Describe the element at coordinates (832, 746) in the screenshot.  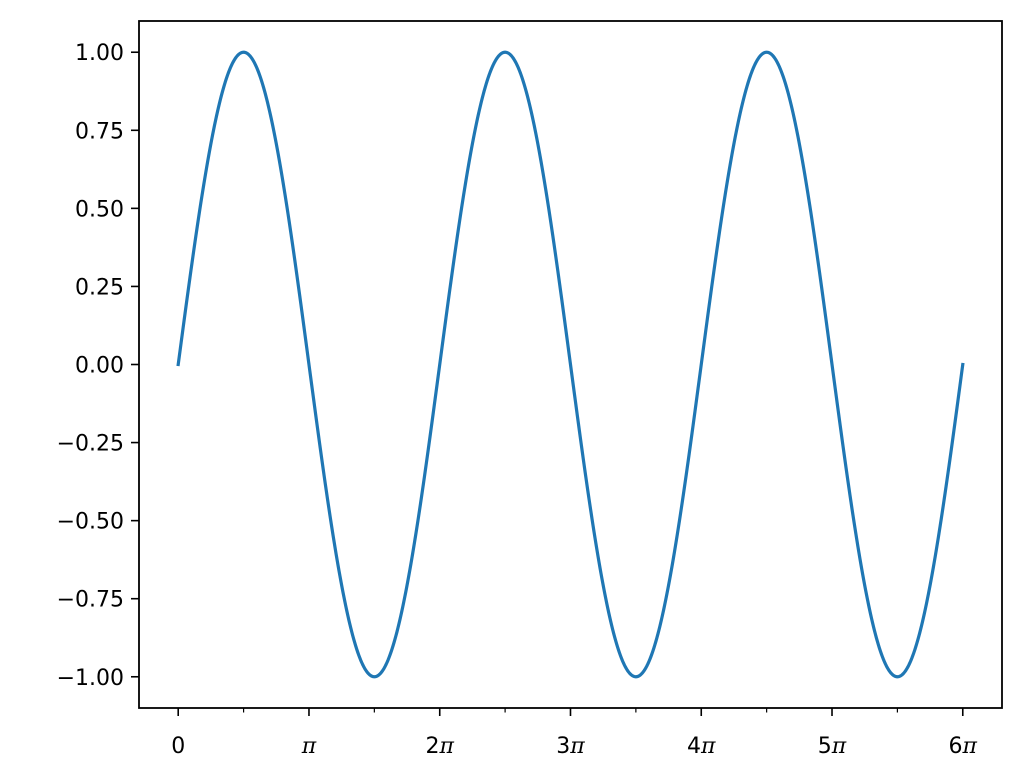
I see `x-tick-label: 5π` at that location.